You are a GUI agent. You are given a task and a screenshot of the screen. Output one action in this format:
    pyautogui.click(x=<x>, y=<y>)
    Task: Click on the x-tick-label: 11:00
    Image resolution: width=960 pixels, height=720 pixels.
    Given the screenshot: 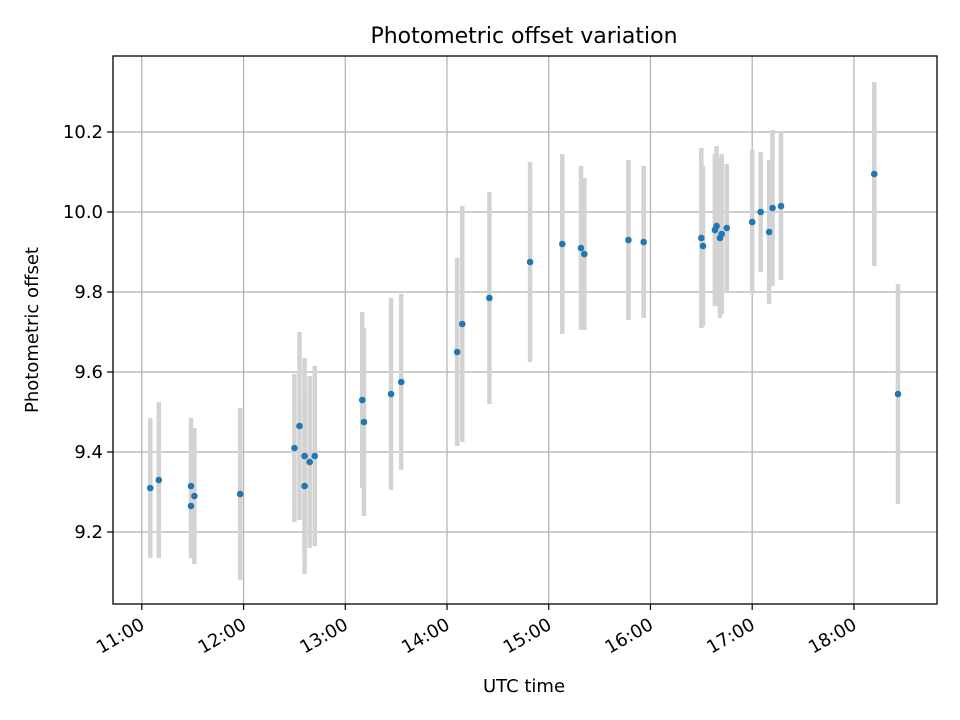 What is the action you would take?
    pyautogui.click(x=120, y=636)
    